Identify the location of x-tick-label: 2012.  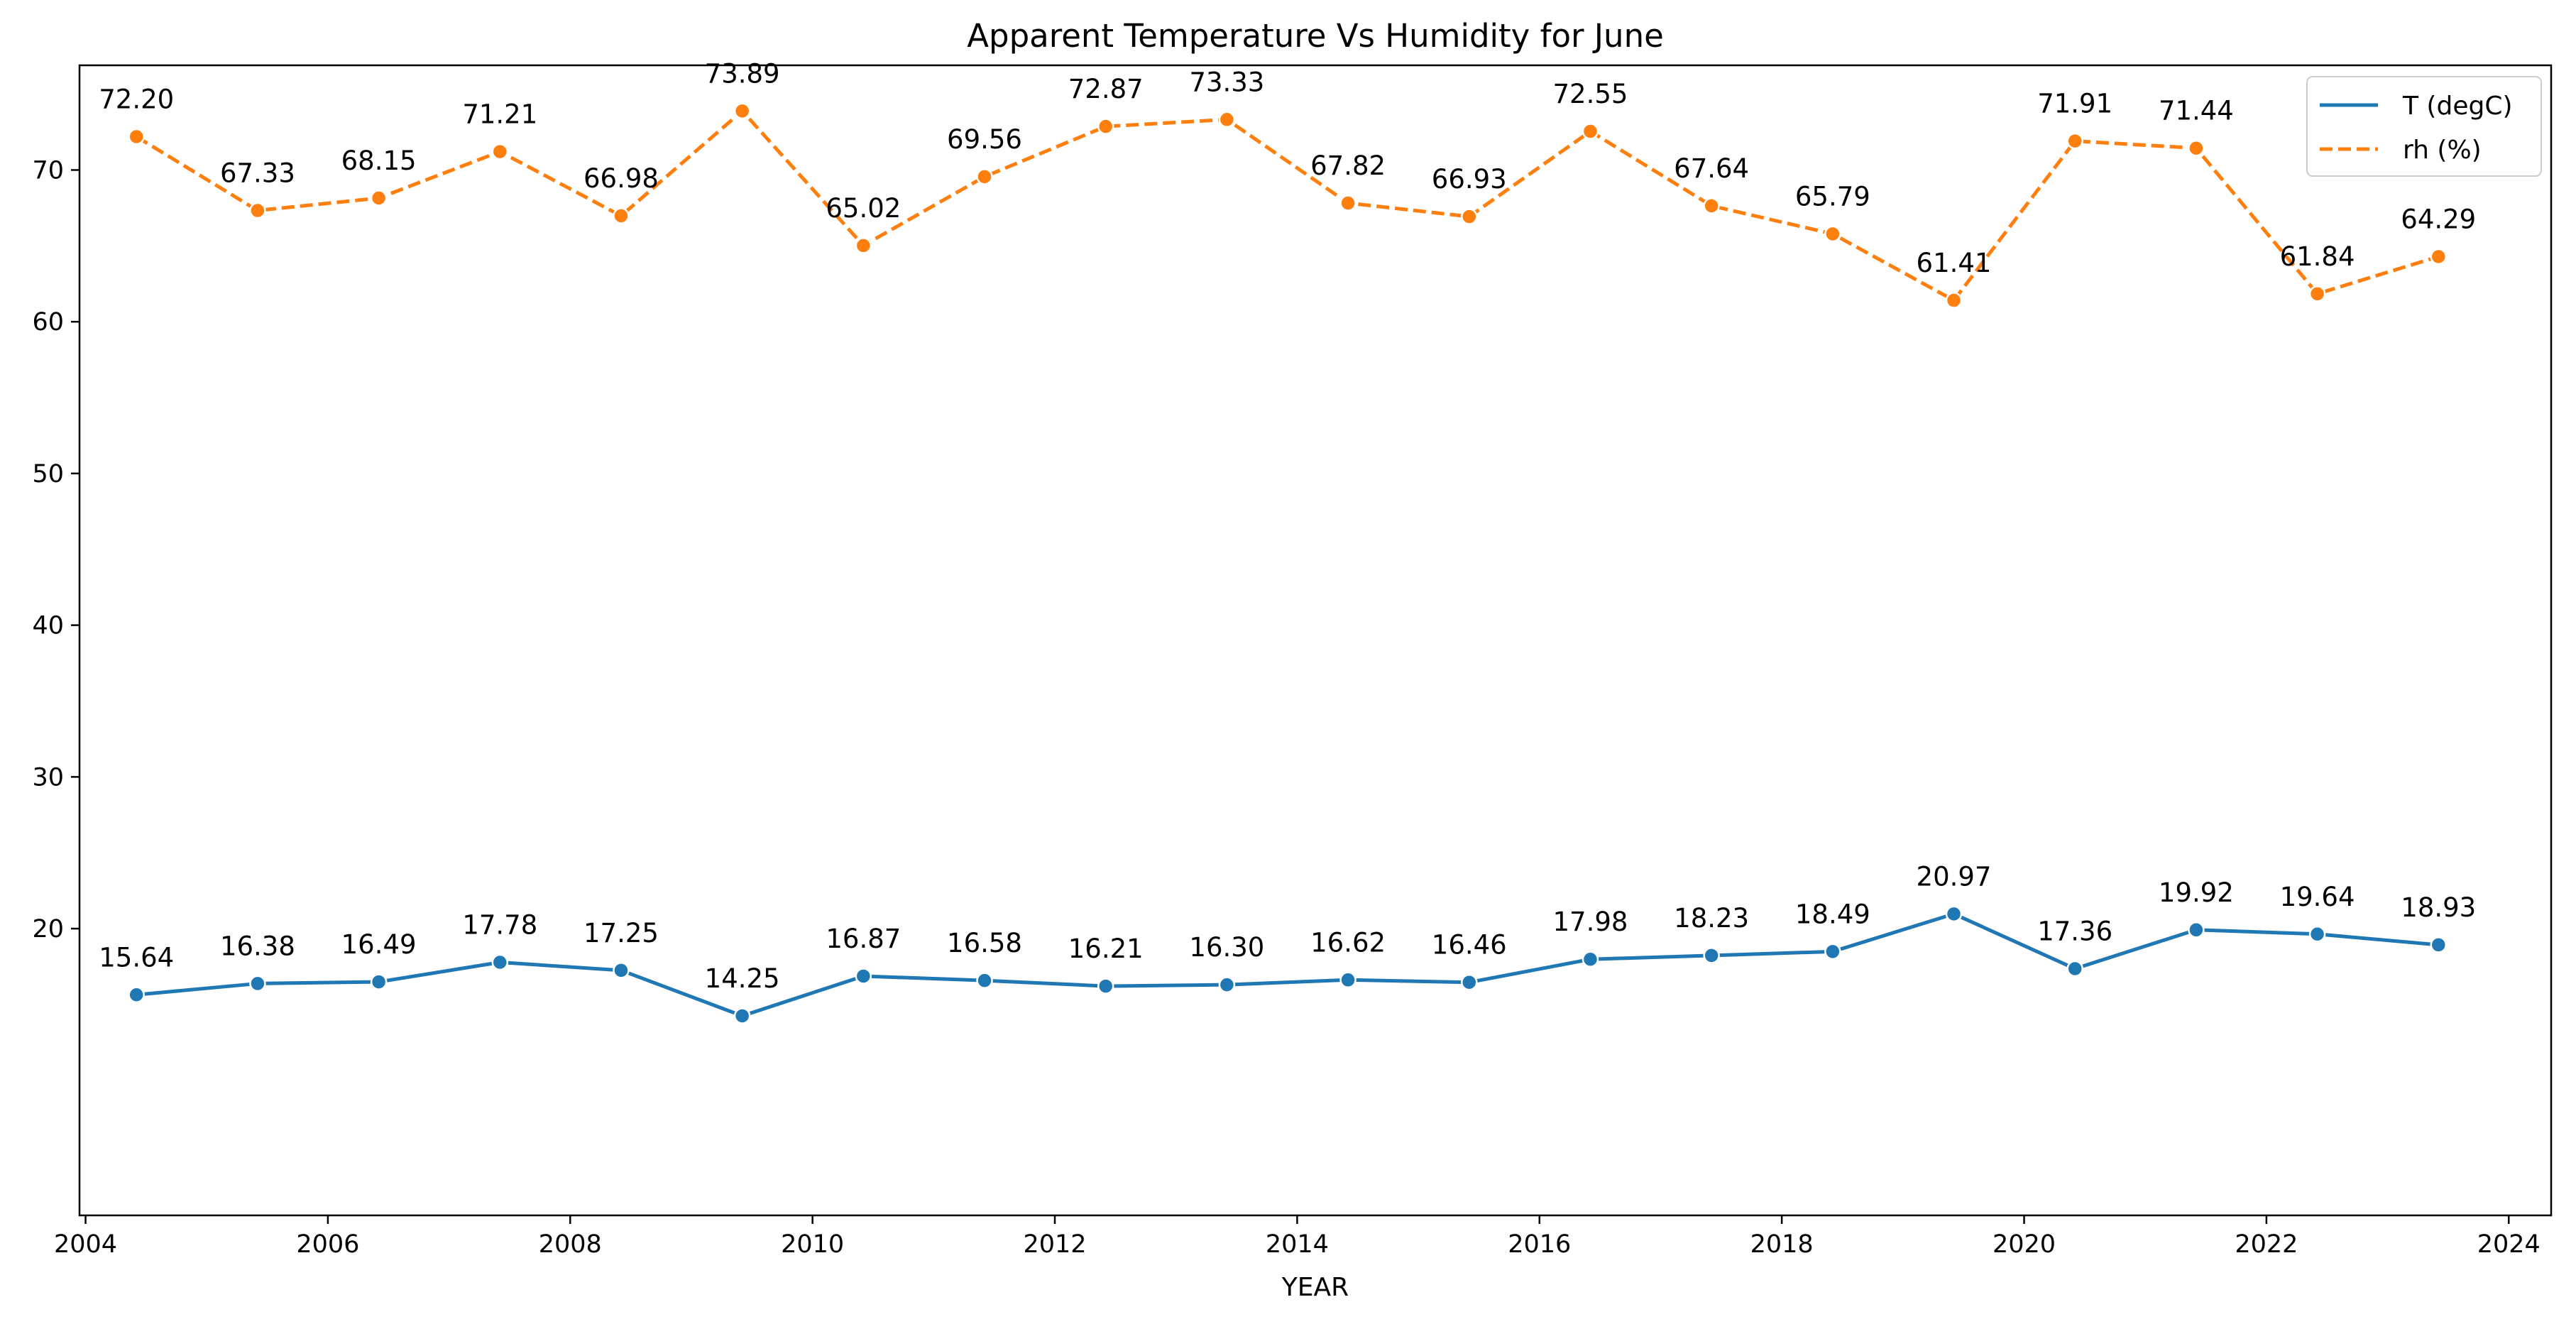
(1054, 1245).